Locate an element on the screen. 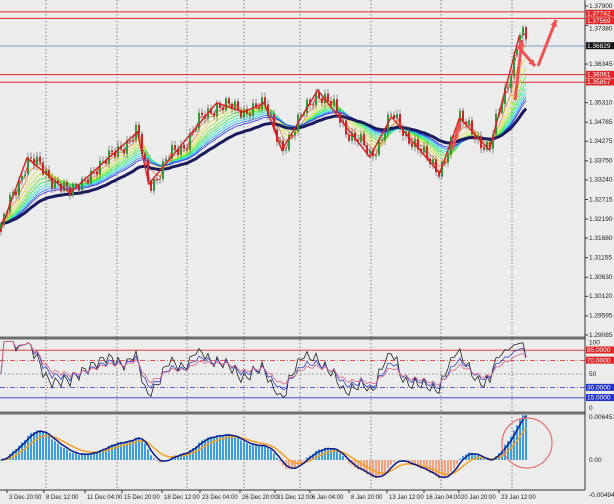 The image size is (614, 504). macd-signal-line is located at coordinates (263, 451).